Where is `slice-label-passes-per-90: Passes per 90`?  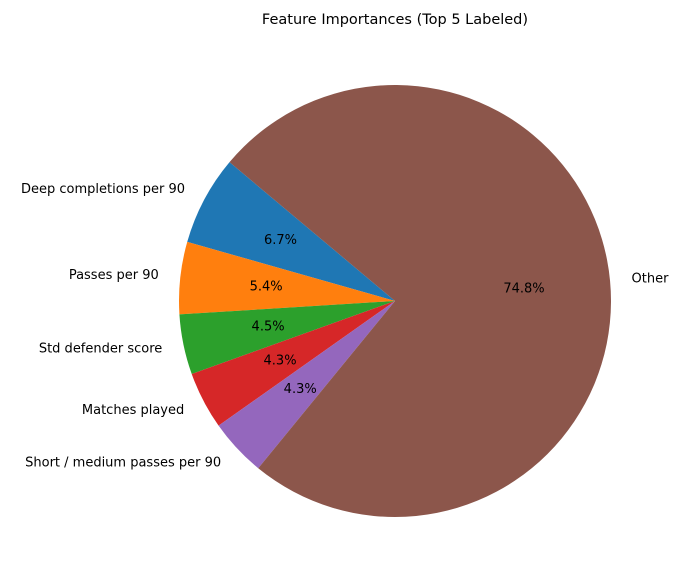 slice-label-passes-per-90: Passes per 90 is located at coordinates (114, 275).